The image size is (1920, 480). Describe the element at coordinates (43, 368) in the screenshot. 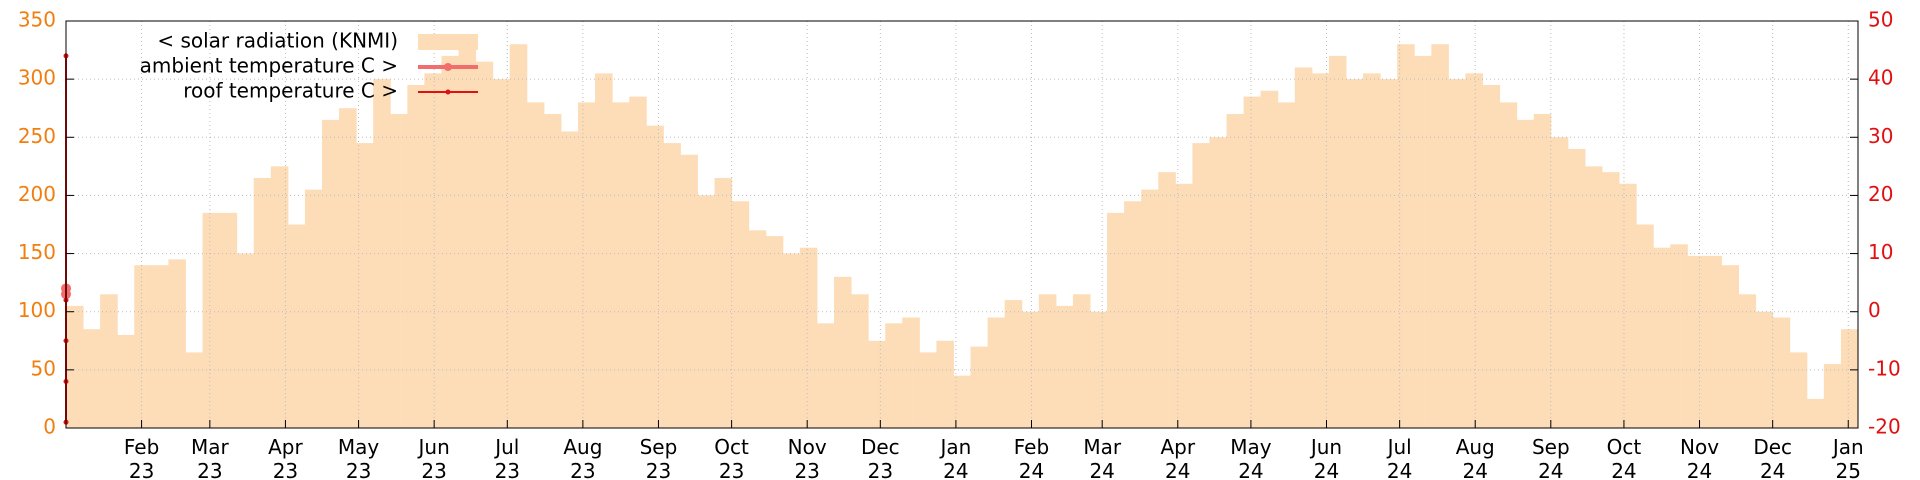

I see `y-tick-label: 50` at that location.